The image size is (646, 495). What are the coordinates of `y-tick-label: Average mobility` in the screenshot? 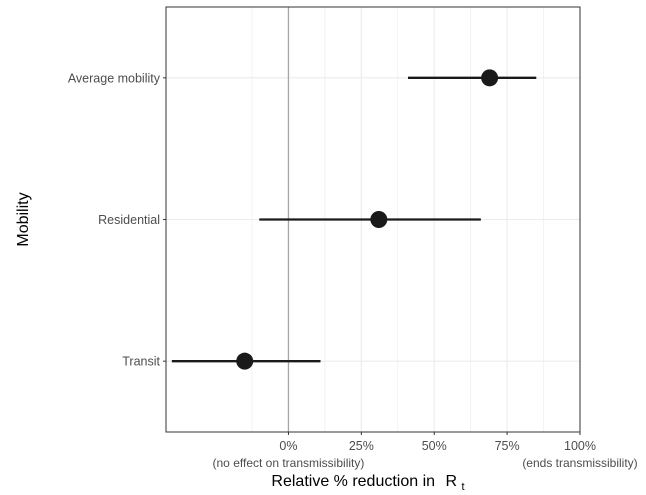 It's located at (114, 78).